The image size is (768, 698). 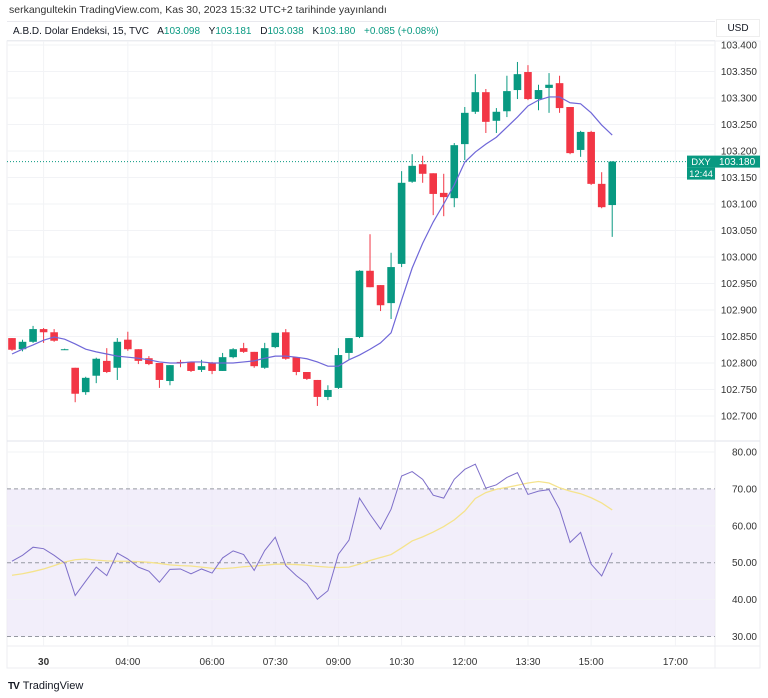 What do you see at coordinates (527, 662) in the screenshot?
I see `time-tick-label: 13:30` at bounding box center [527, 662].